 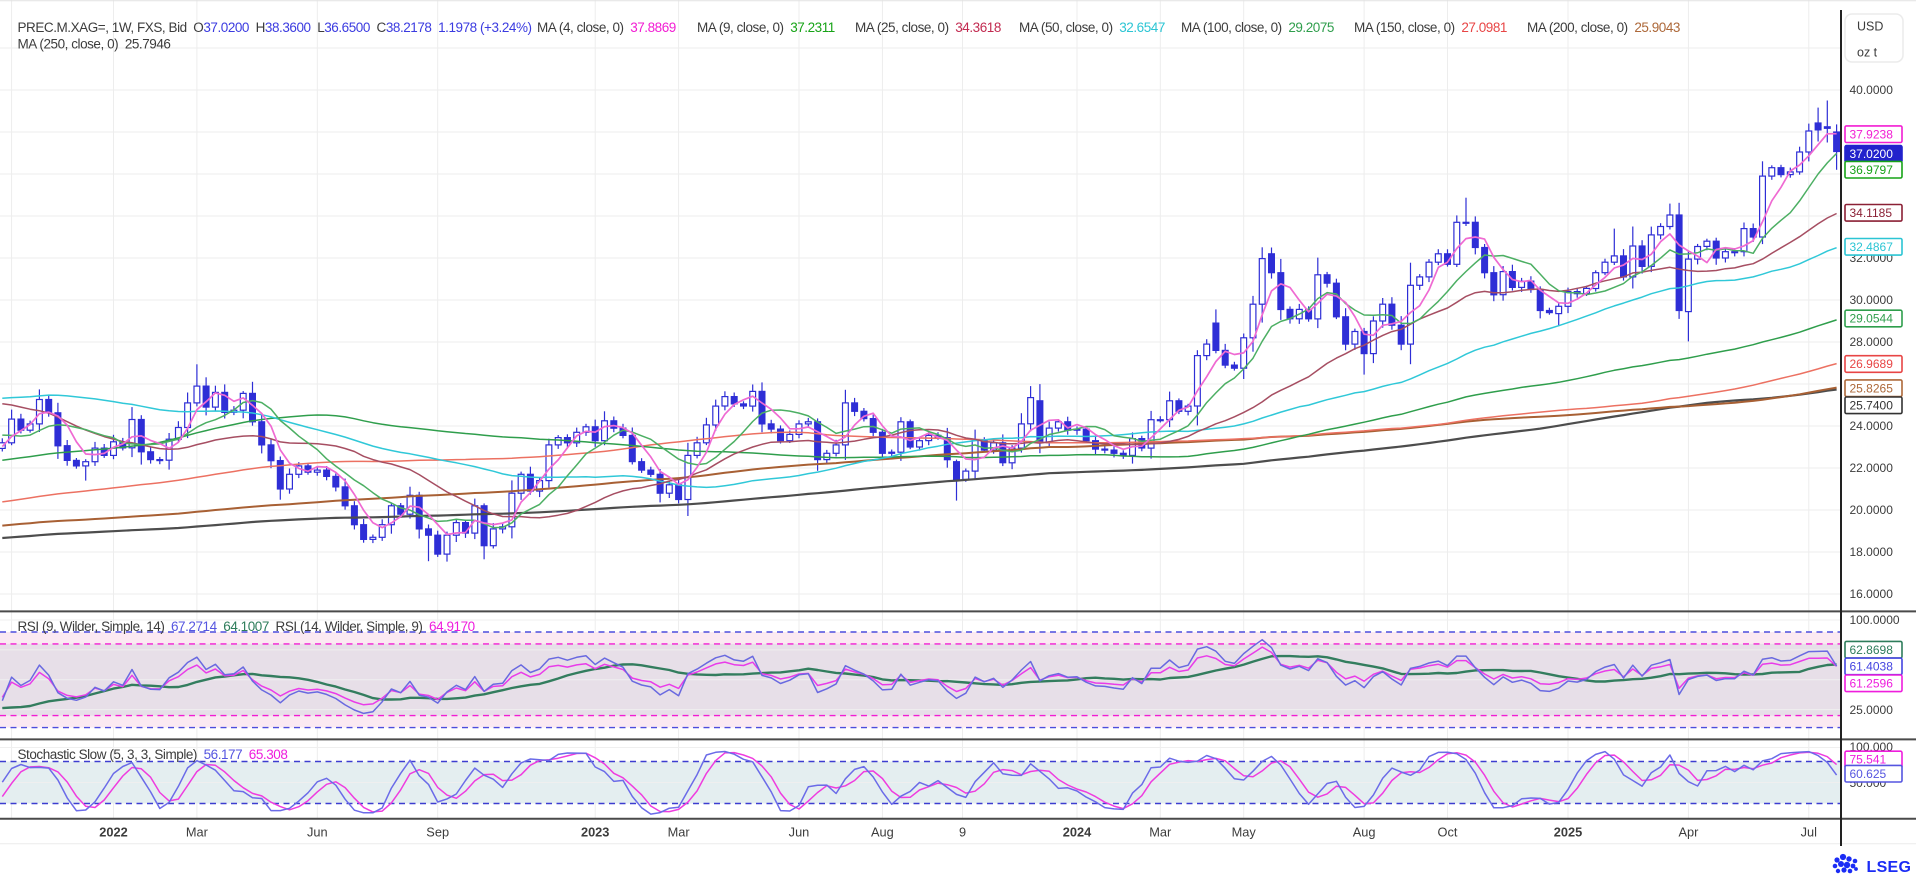 I want to click on svg-text: 18.0000, so click(x=1872, y=552).